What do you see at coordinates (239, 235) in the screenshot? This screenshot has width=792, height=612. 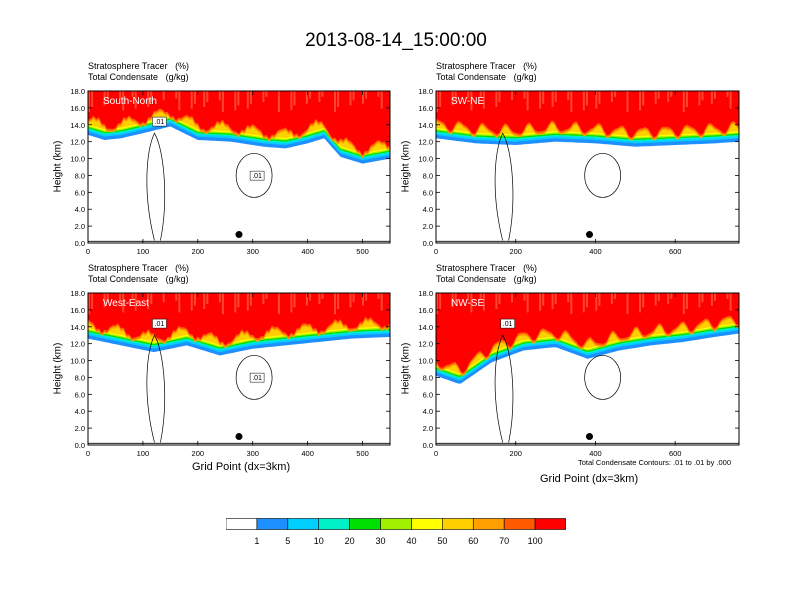 I see `location-marker` at bounding box center [239, 235].